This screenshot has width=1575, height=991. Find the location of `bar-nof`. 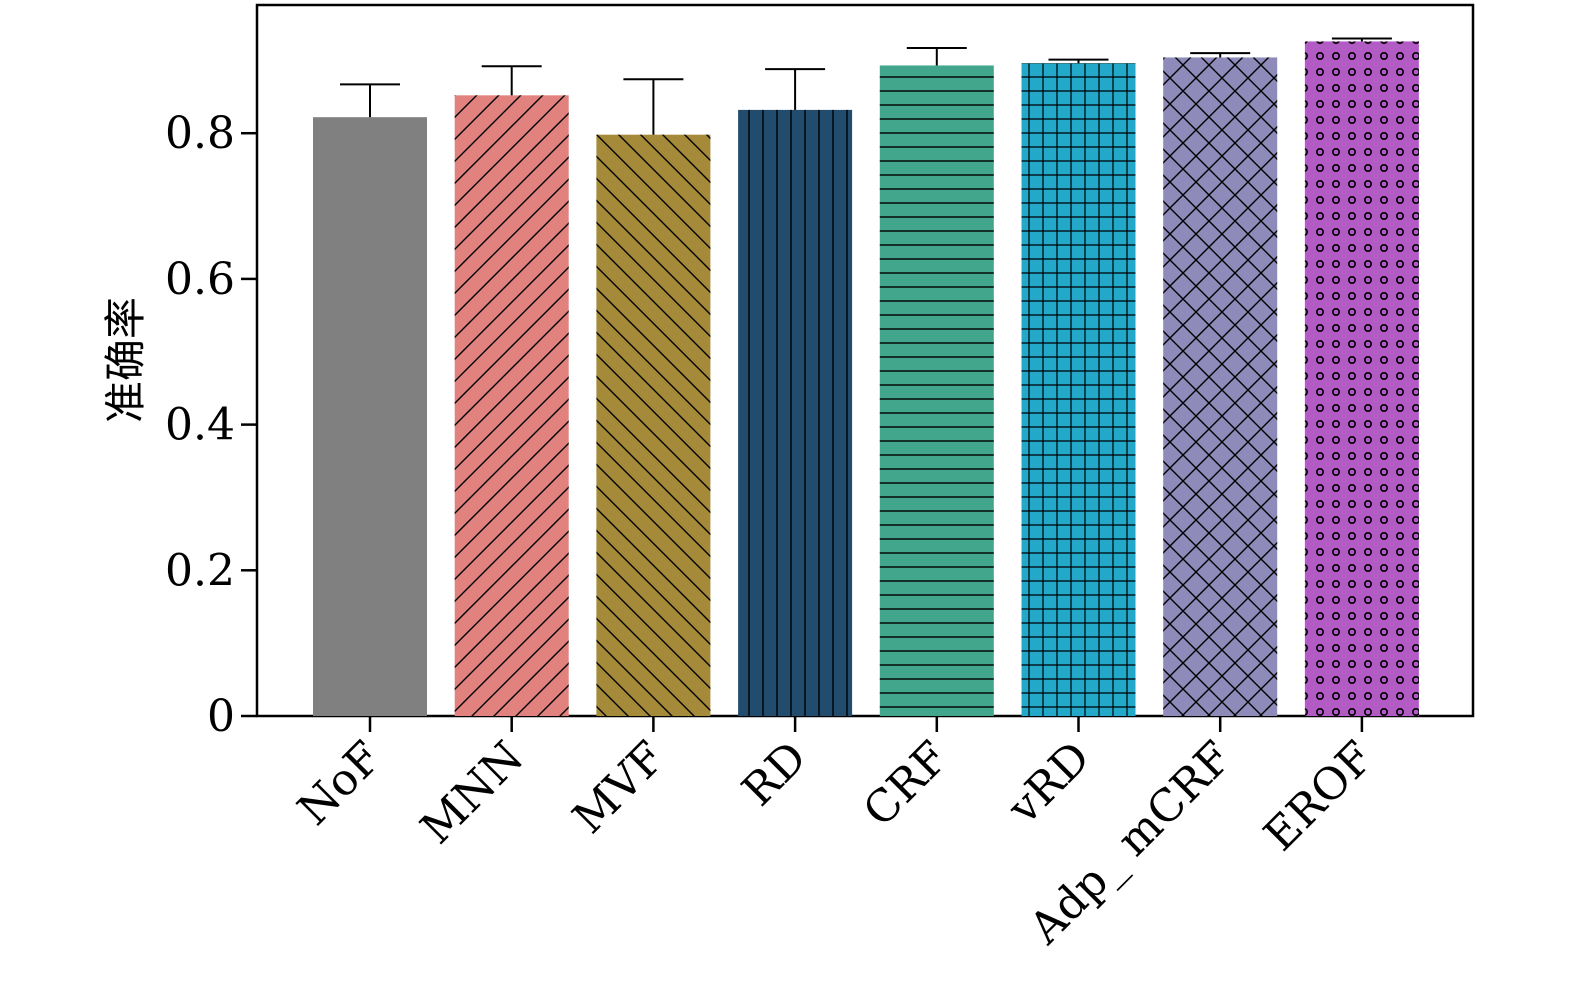

bar-nof is located at coordinates (370, 417).